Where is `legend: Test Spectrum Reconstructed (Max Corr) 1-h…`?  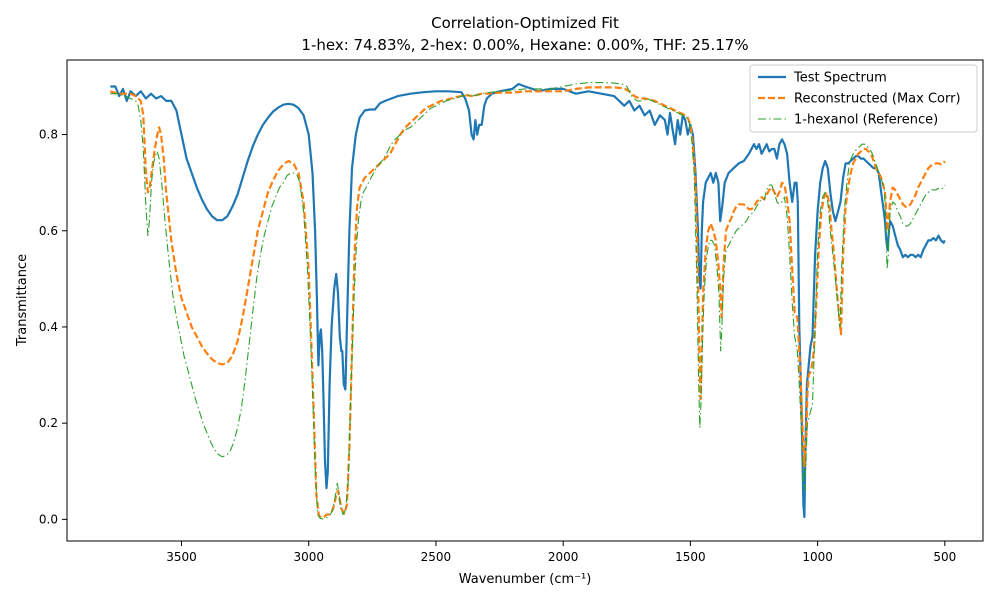 legend: Test Spectrum Reconstructed (Max Corr) 1-h… is located at coordinates (863, 98).